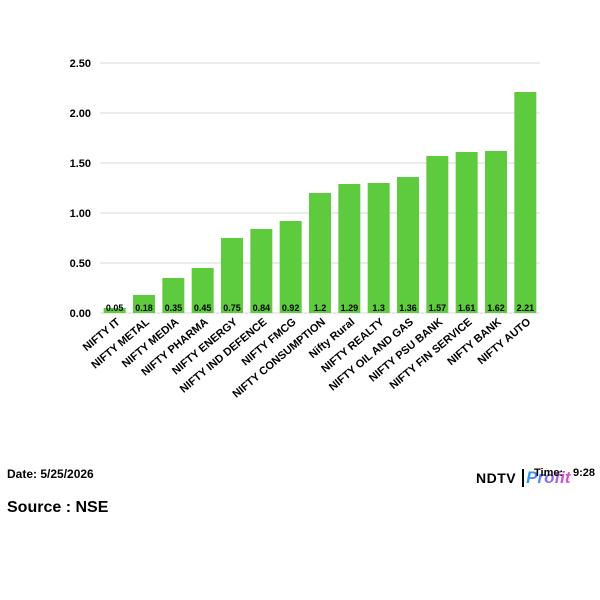 The image size is (600, 600). What do you see at coordinates (496, 308) in the screenshot?
I see `data-label: 1.62` at bounding box center [496, 308].